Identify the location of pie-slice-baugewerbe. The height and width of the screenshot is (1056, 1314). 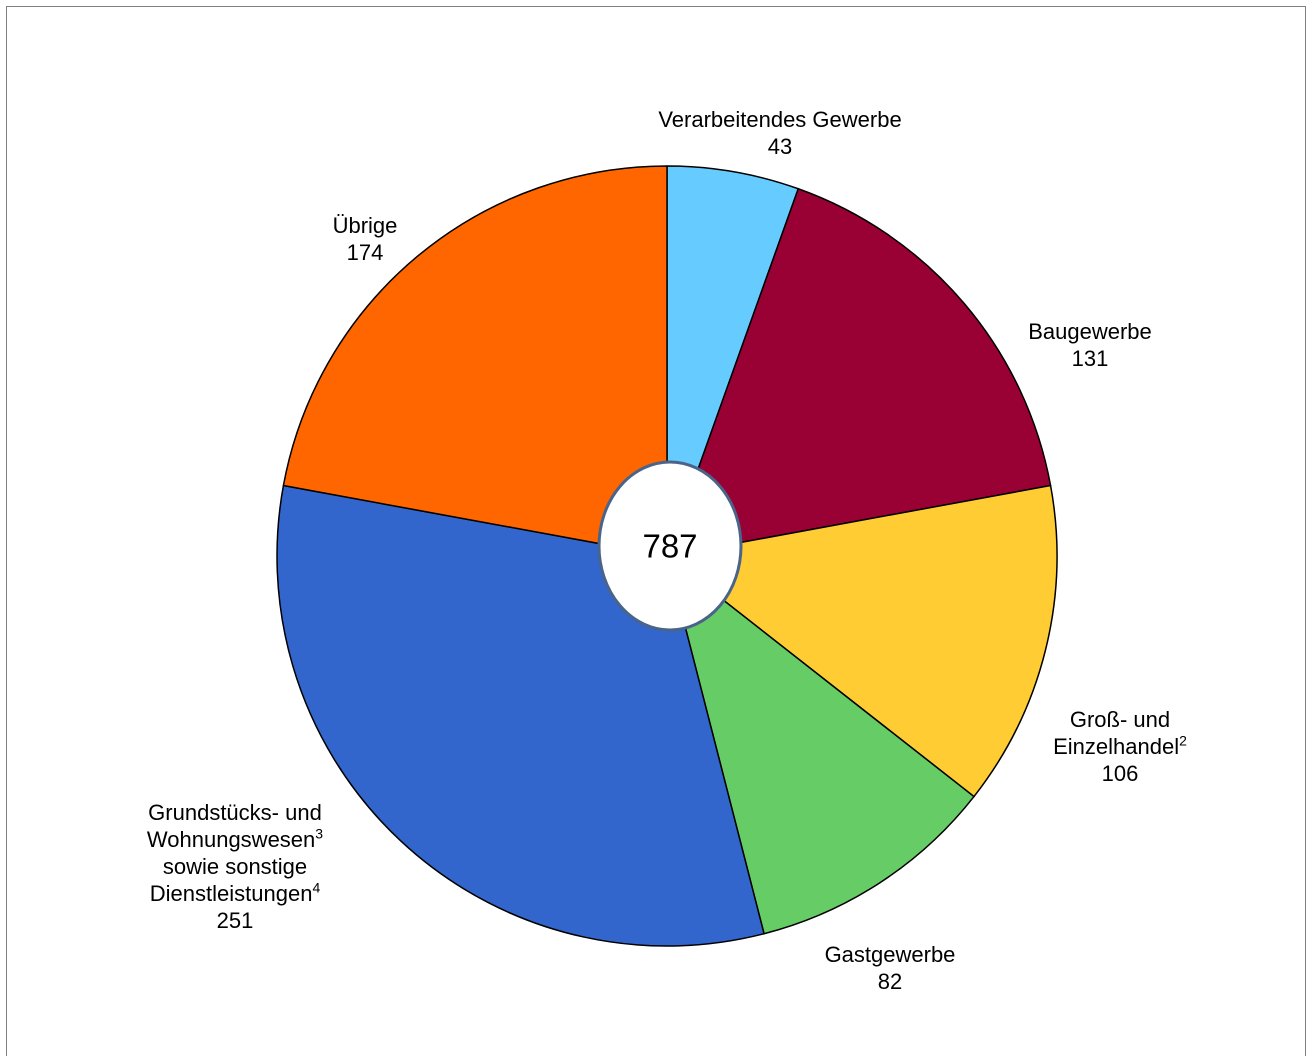
(859, 372).